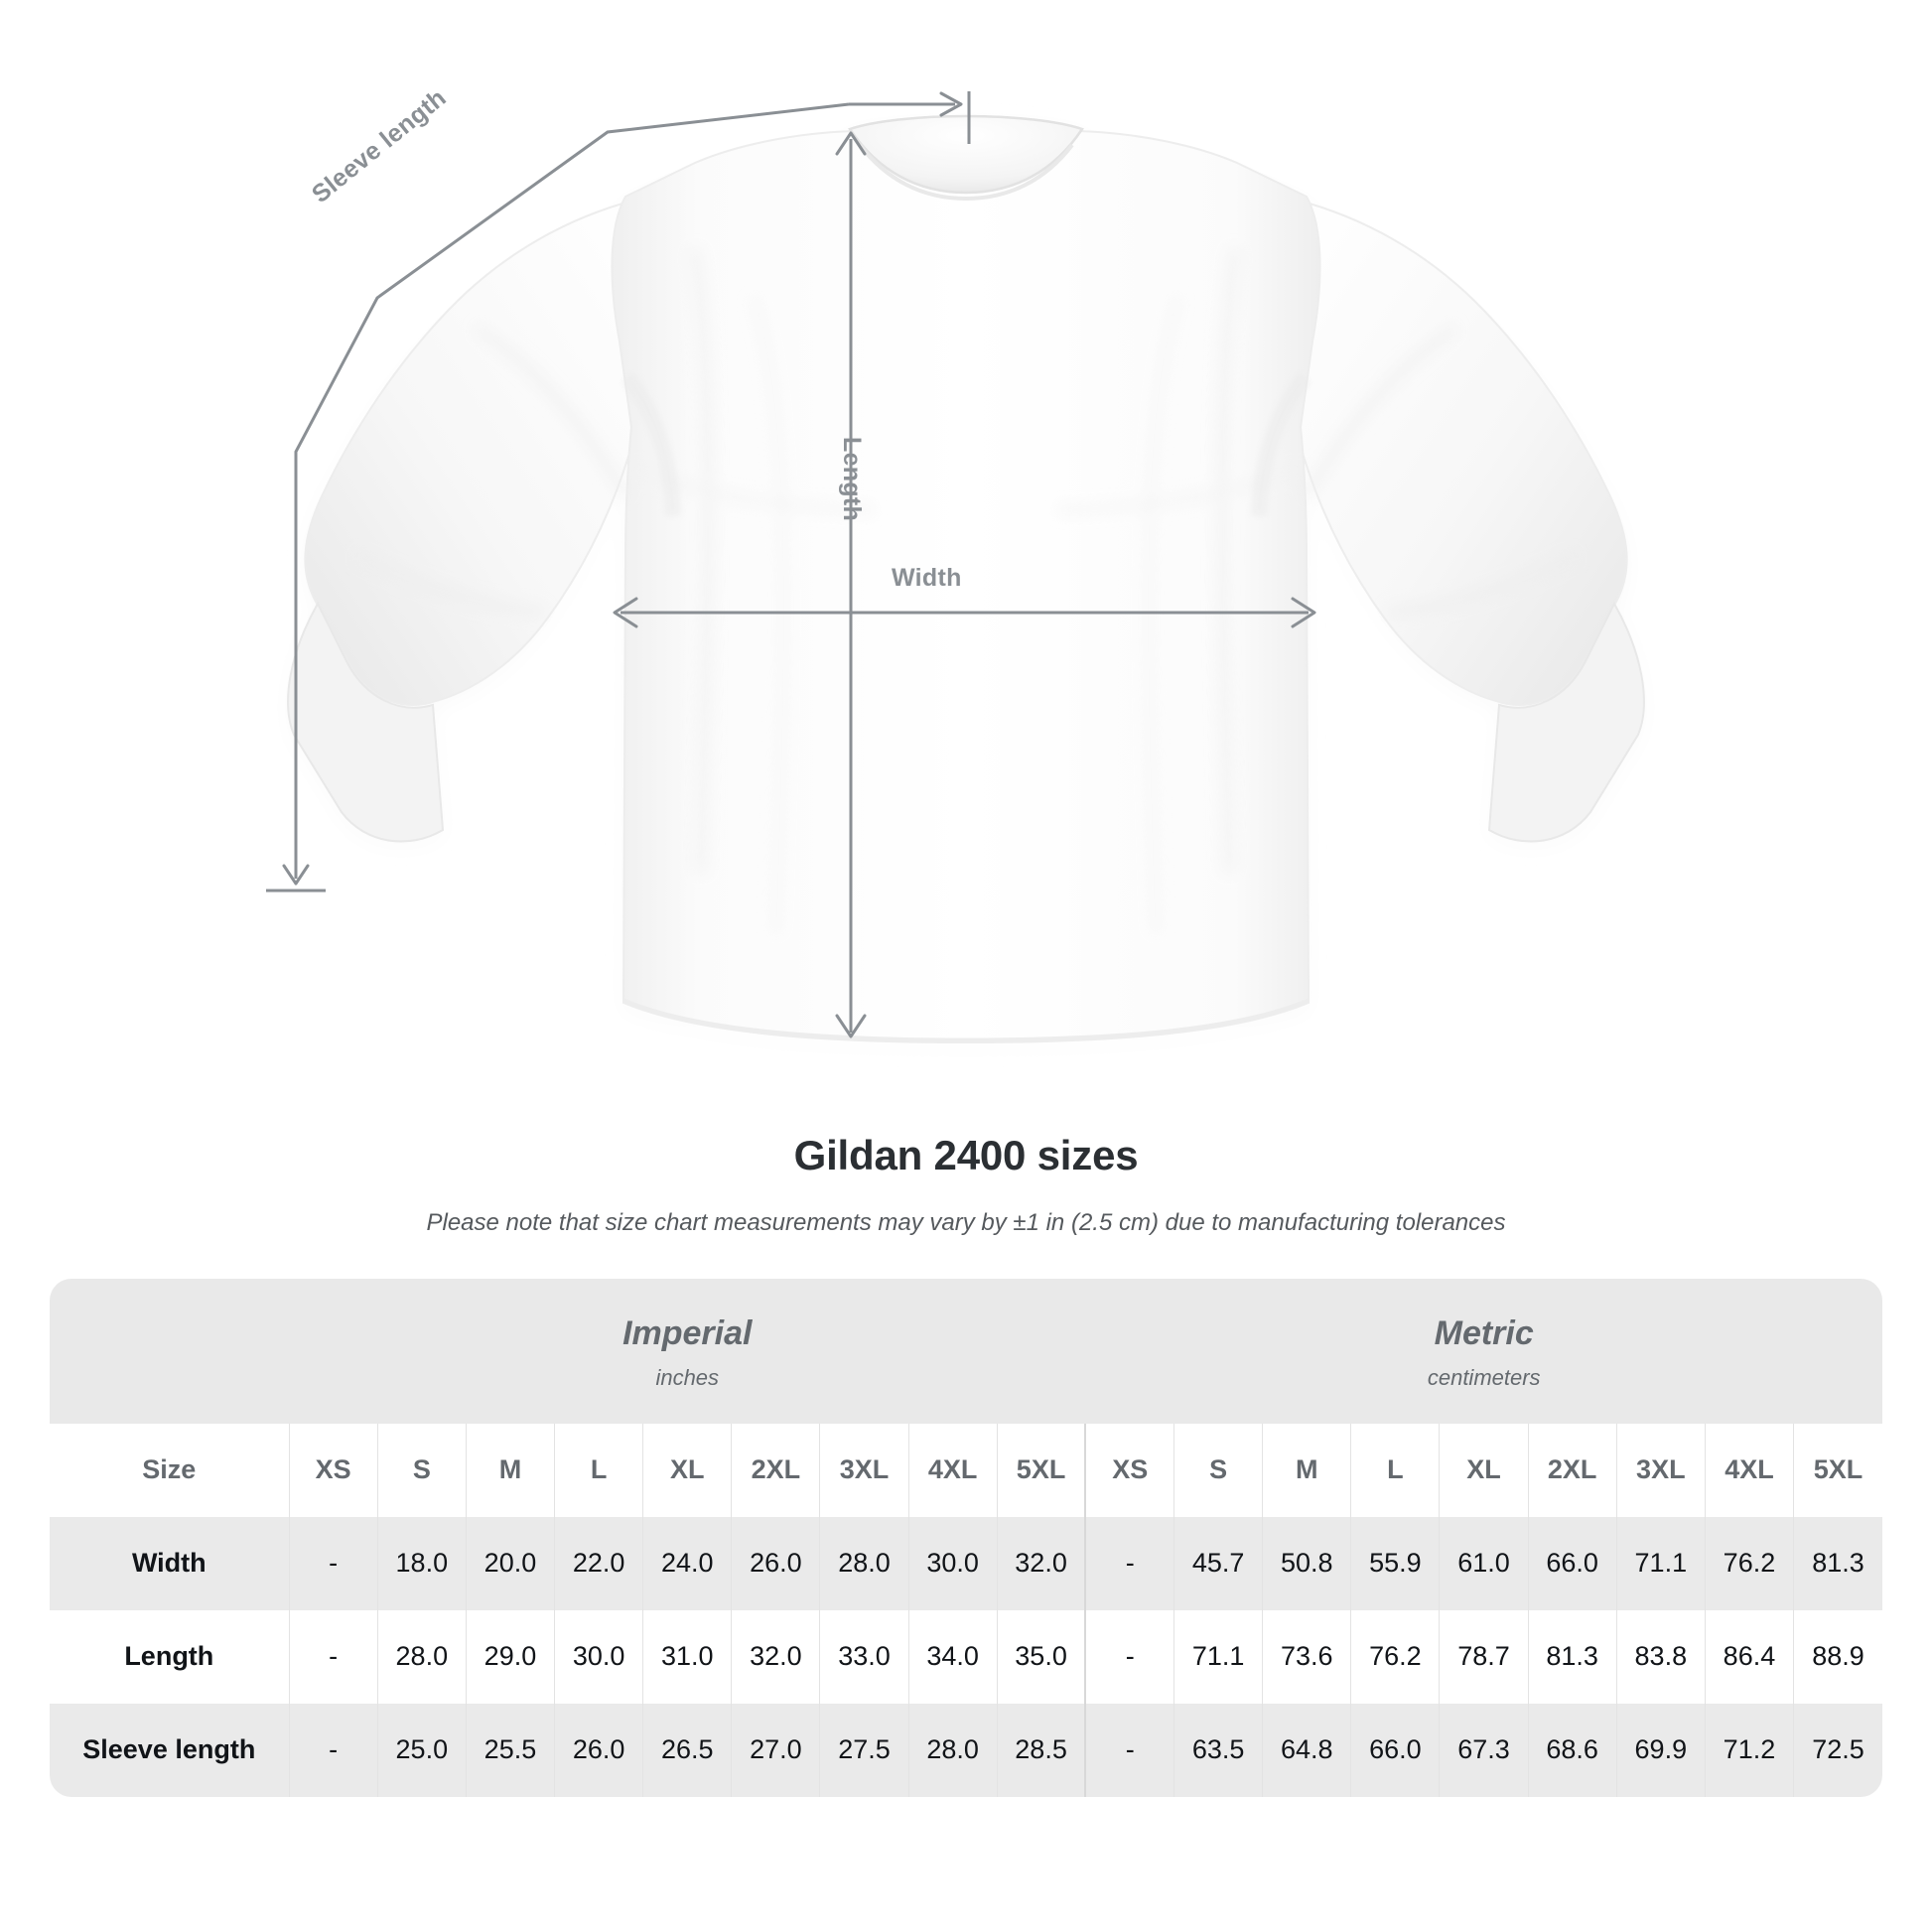 The width and height of the screenshot is (1932, 1932). What do you see at coordinates (927, 578) in the screenshot?
I see `width-annotation-label: Width` at bounding box center [927, 578].